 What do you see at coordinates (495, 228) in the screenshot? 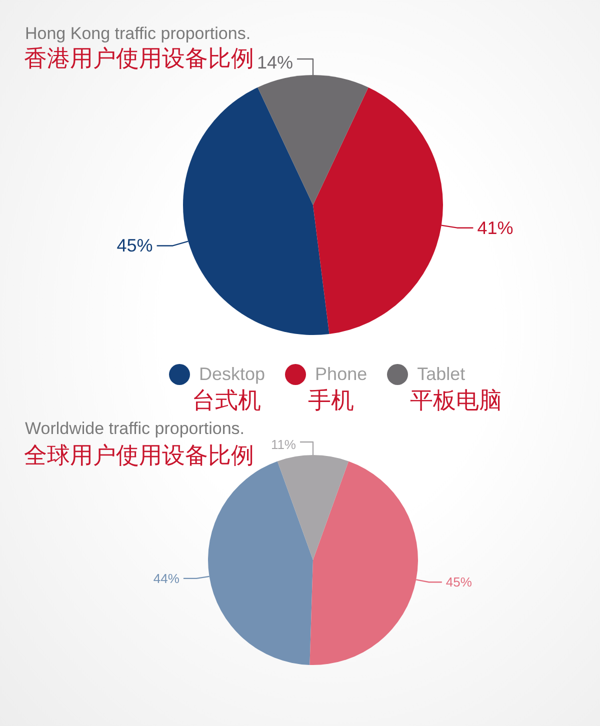
I see `data-label: 41%` at bounding box center [495, 228].